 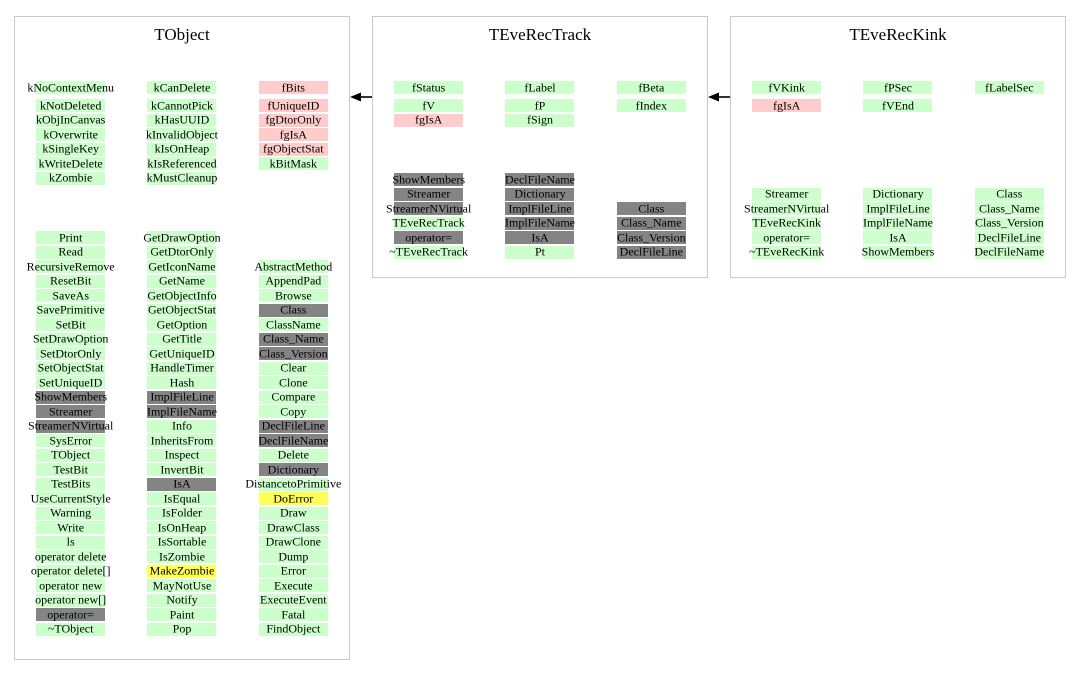 I want to click on member-info: Info, so click(x=182, y=426).